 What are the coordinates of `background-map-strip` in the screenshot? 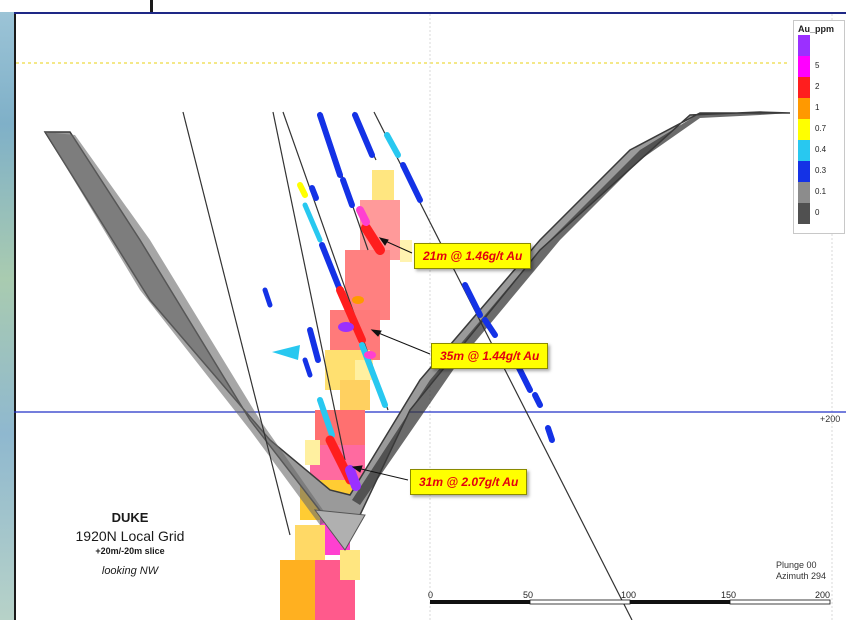 It's located at (7, 310).